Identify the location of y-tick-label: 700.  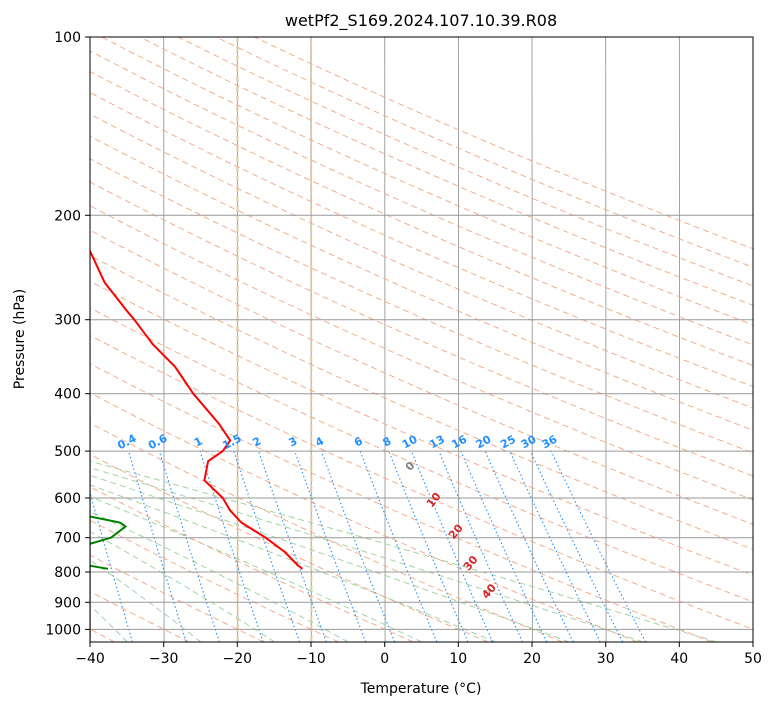
(67, 539).